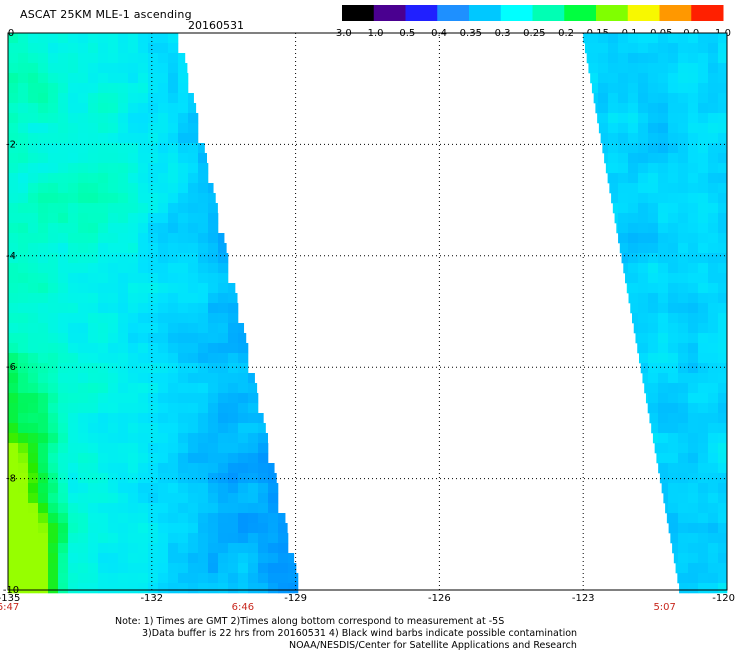 Image resolution: width=740 pixels, height=651 pixels. What do you see at coordinates (106, 14) in the screenshot?
I see `map-title: ASCAT 25KM MLE-1 ascending` at bounding box center [106, 14].